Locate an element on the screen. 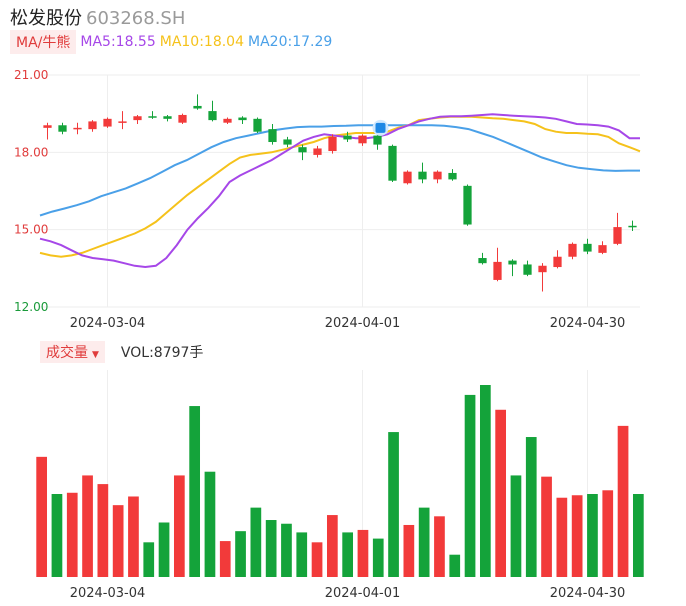 The image size is (686, 606). ma-legend: MA/牛熊 MA5:18.55 MA10:18.04 MA20:17.29 is located at coordinates (173, 42).